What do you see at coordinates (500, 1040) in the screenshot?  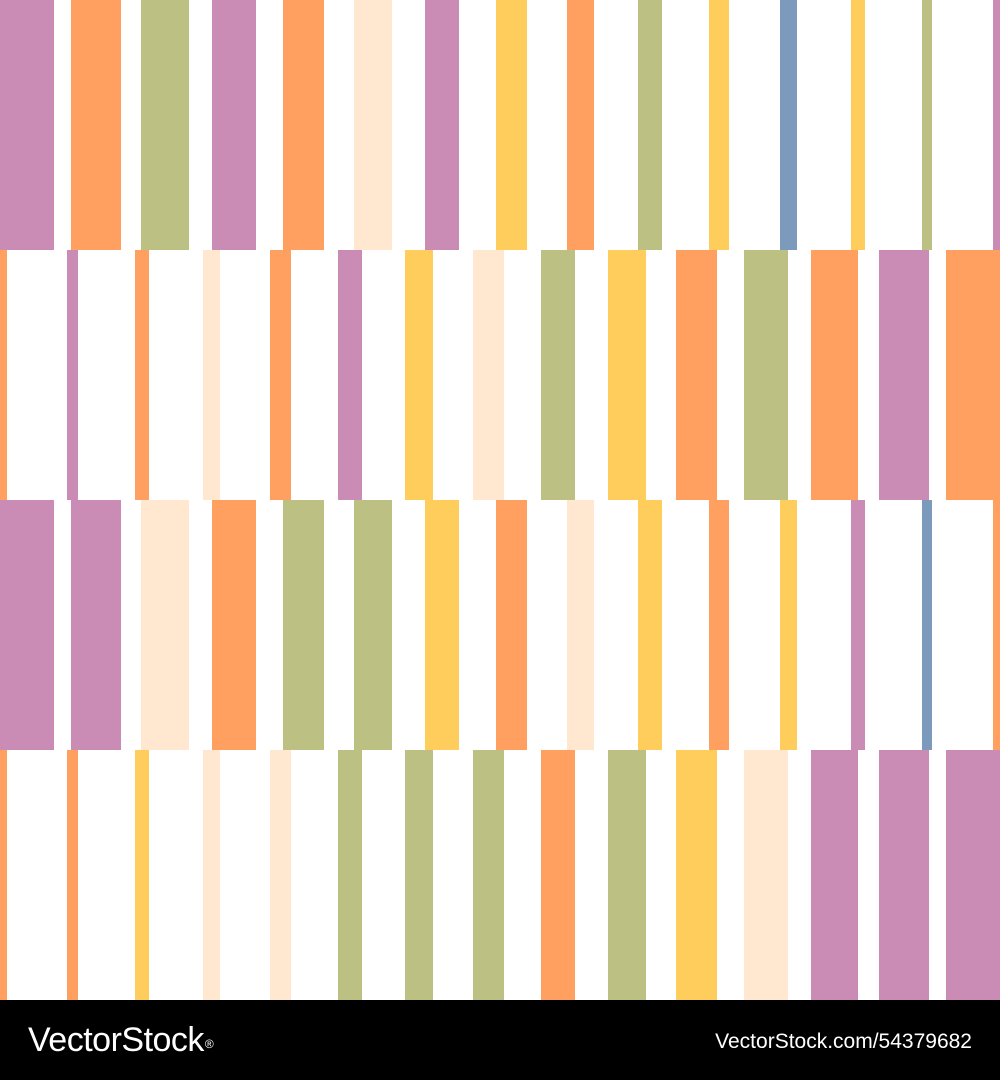 I see `watermark-footer: VectorStock® VectorStock.com/54379682` at bounding box center [500, 1040].